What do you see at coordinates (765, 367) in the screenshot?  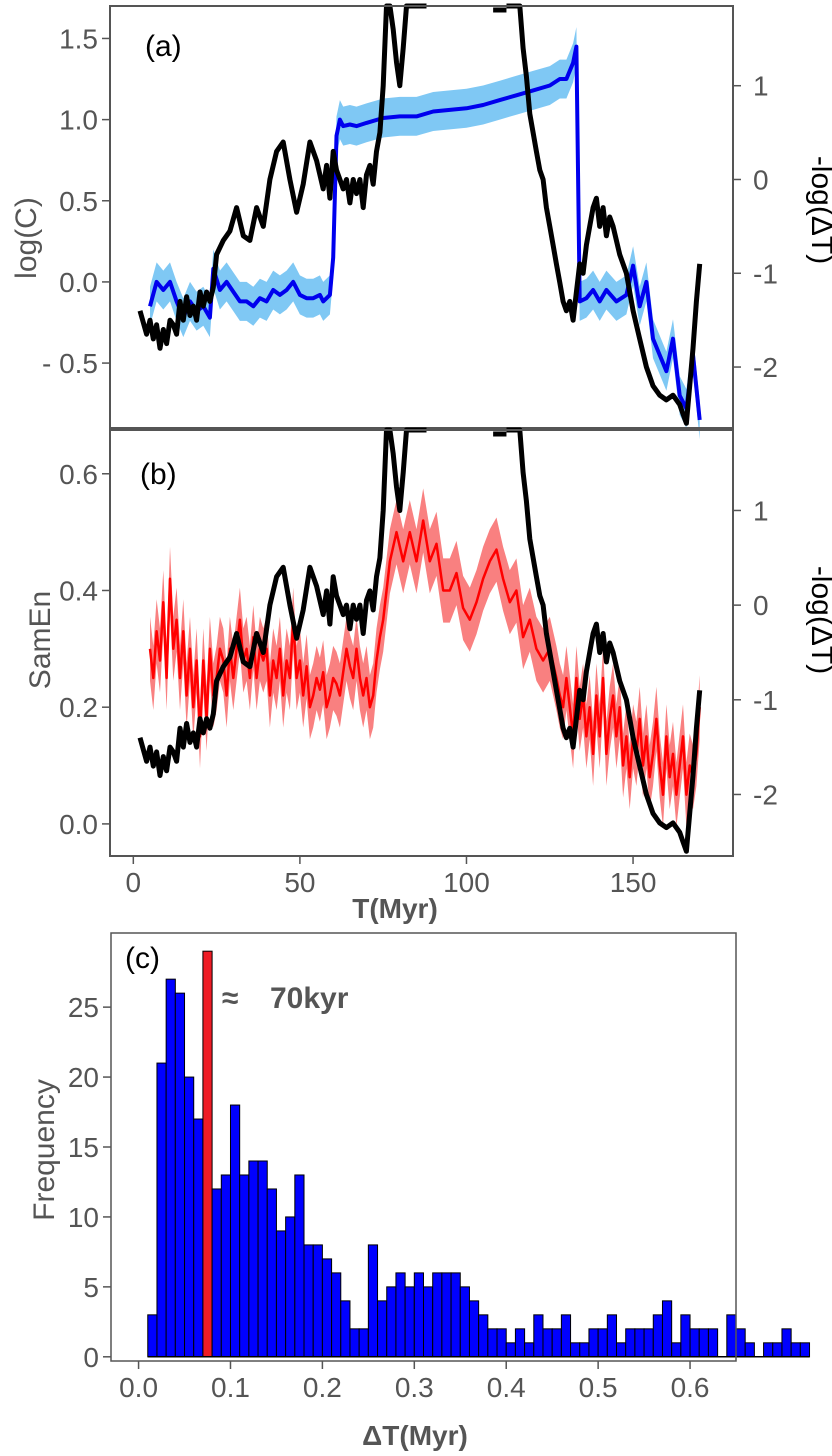 I see `a-y2-tick-label: -2` at bounding box center [765, 367].